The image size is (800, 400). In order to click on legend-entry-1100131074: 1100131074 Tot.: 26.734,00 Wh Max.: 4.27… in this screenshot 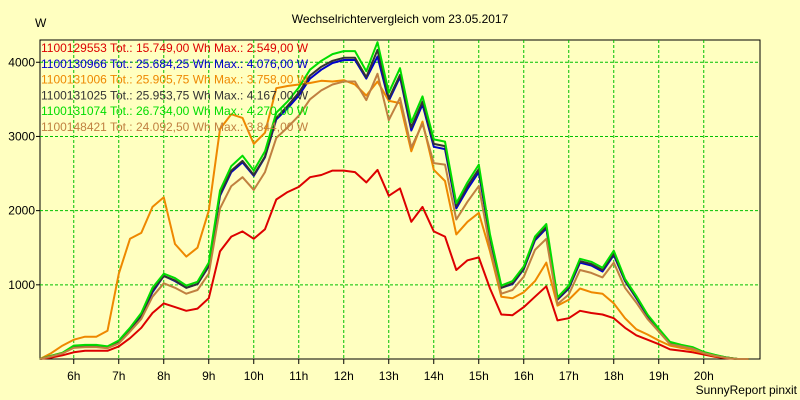, I will do `click(175, 111)`.